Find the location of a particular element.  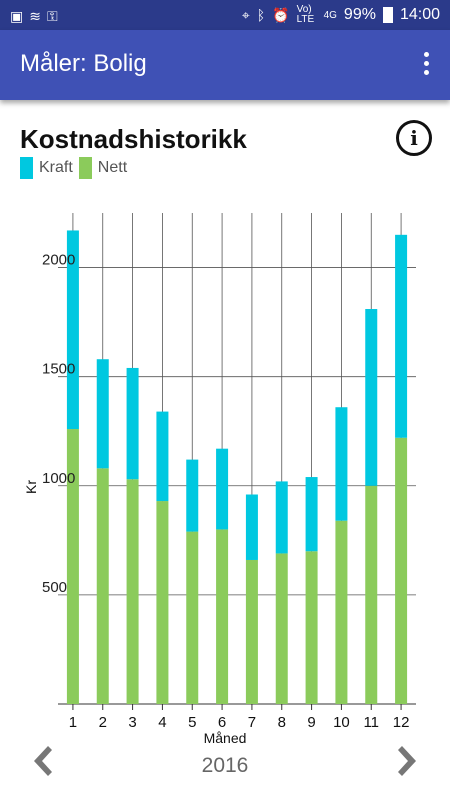

y-tick-label: 1500 is located at coordinates (58, 369).